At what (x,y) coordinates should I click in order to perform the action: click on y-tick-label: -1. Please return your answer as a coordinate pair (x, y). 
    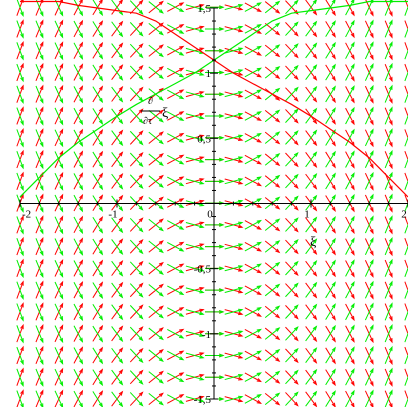
    Looking at the image, I should click on (206, 335).